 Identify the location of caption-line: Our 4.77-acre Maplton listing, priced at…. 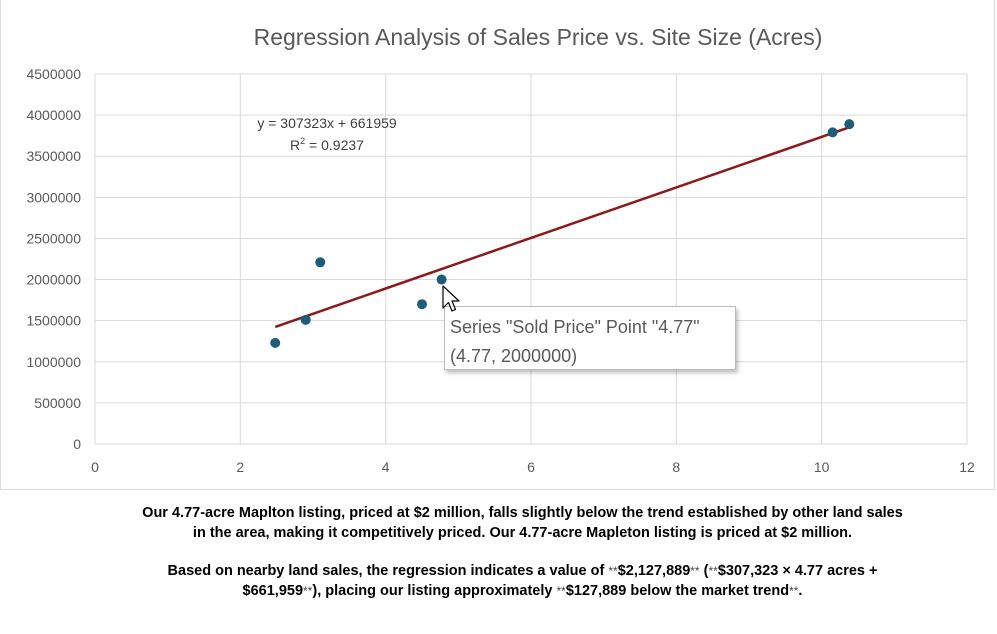
(522, 513).